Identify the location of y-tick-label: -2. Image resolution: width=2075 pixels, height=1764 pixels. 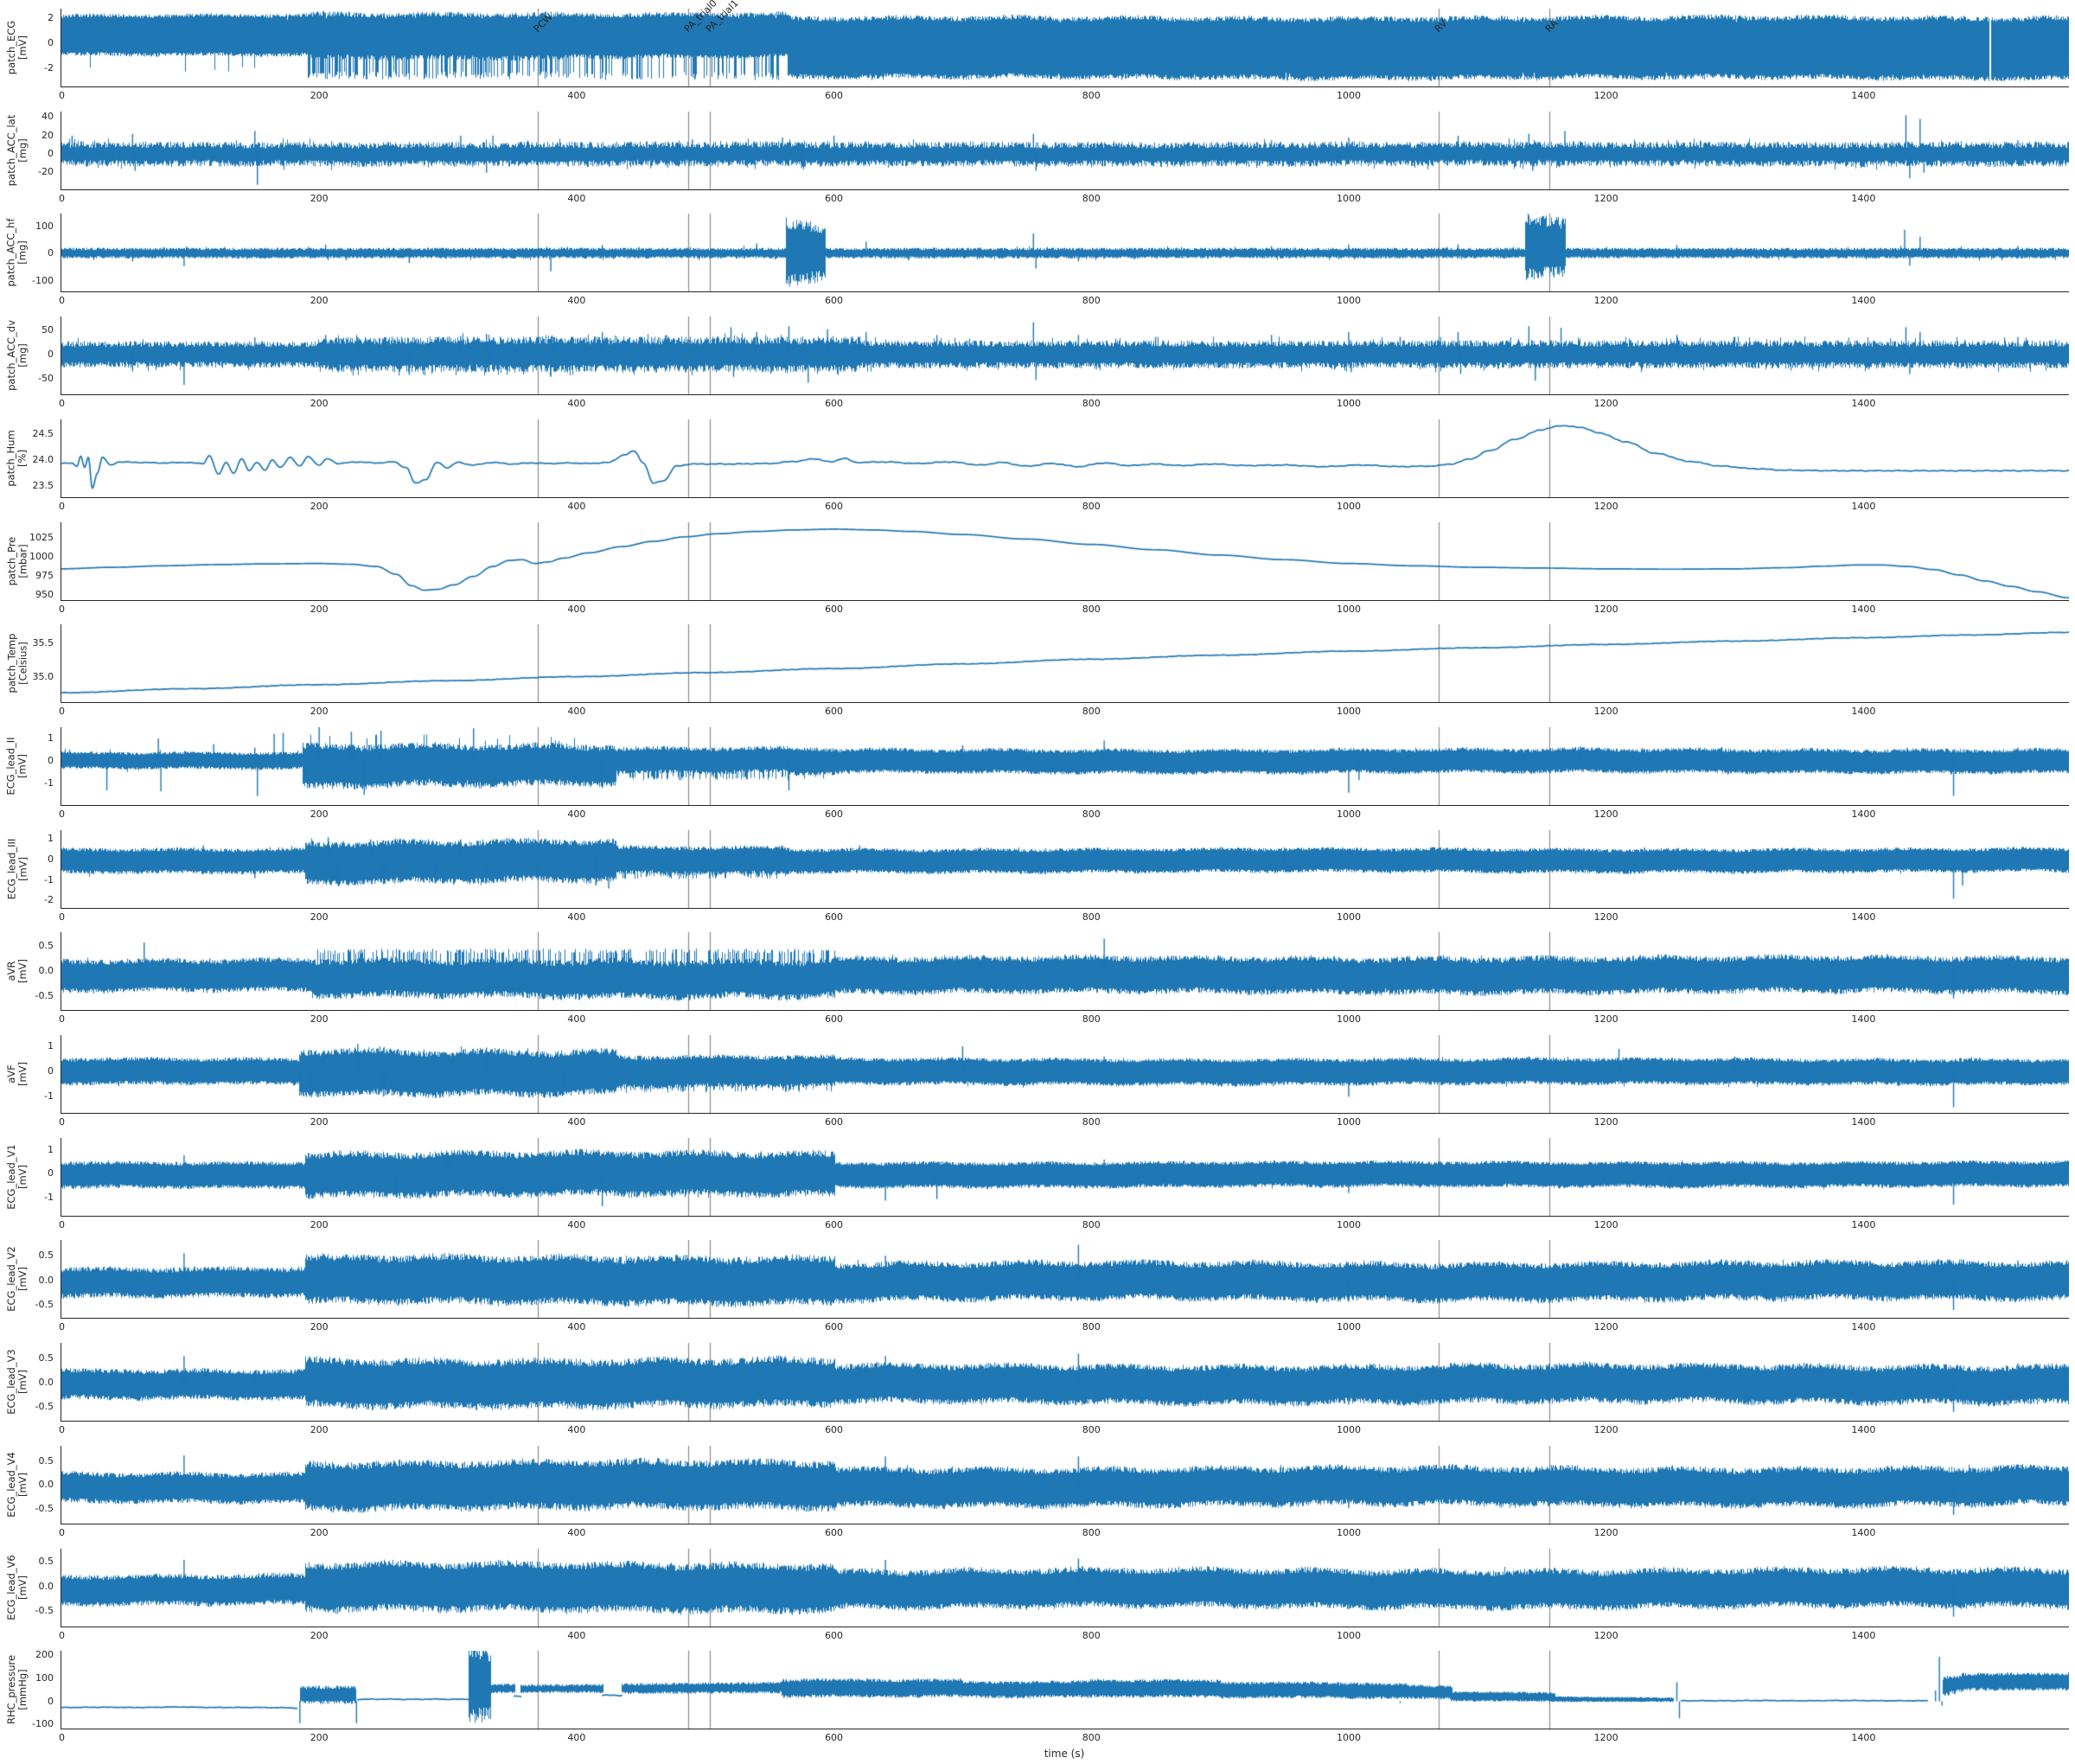
(49, 900).